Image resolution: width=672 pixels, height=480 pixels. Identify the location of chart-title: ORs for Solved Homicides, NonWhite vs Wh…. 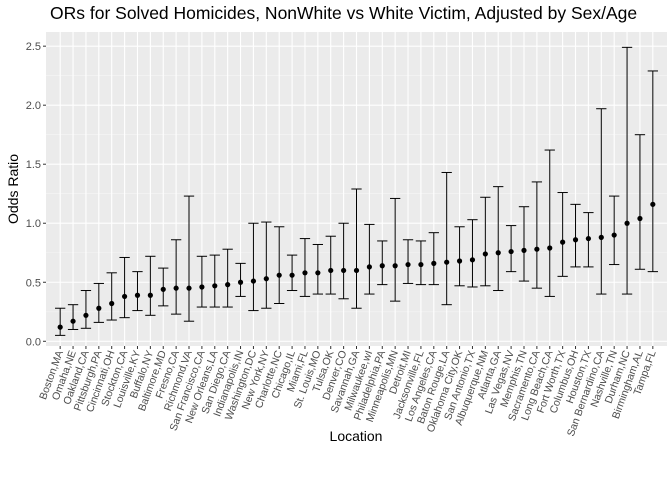
(344, 13).